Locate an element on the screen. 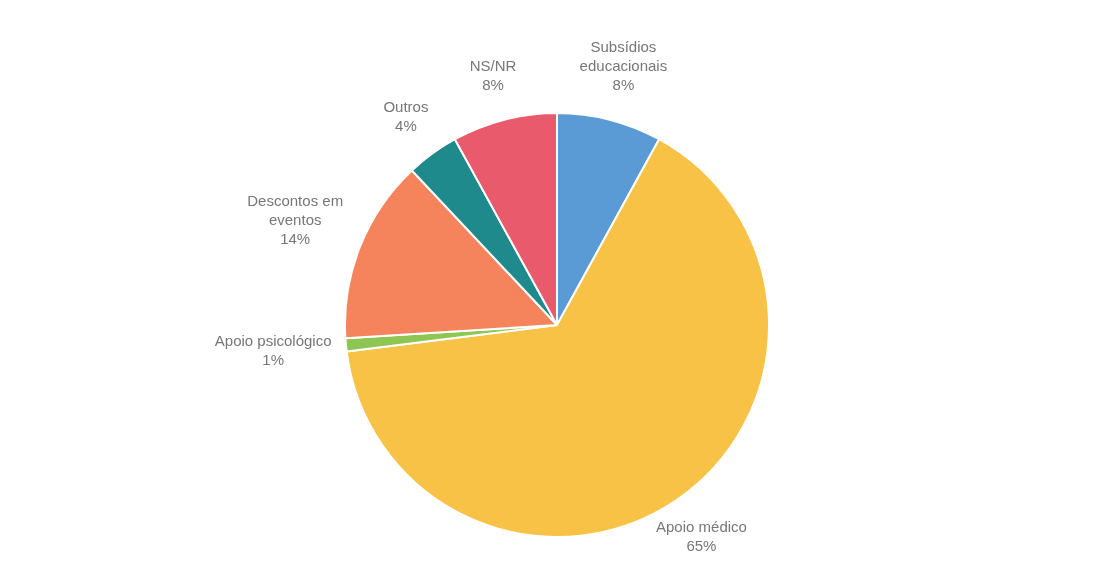 The image size is (1096, 579). slice-label: NS/NR is located at coordinates (493, 65).